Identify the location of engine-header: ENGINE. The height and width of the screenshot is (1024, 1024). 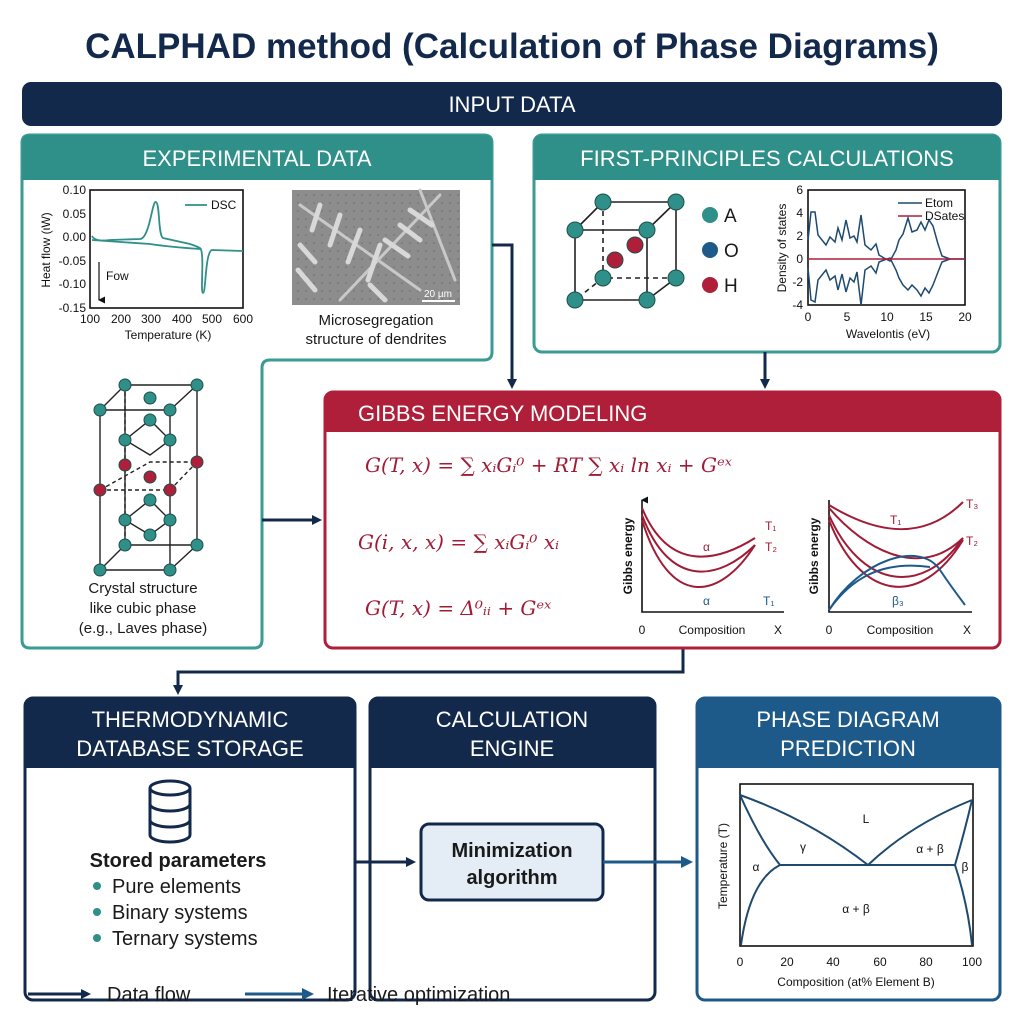
(512, 748).